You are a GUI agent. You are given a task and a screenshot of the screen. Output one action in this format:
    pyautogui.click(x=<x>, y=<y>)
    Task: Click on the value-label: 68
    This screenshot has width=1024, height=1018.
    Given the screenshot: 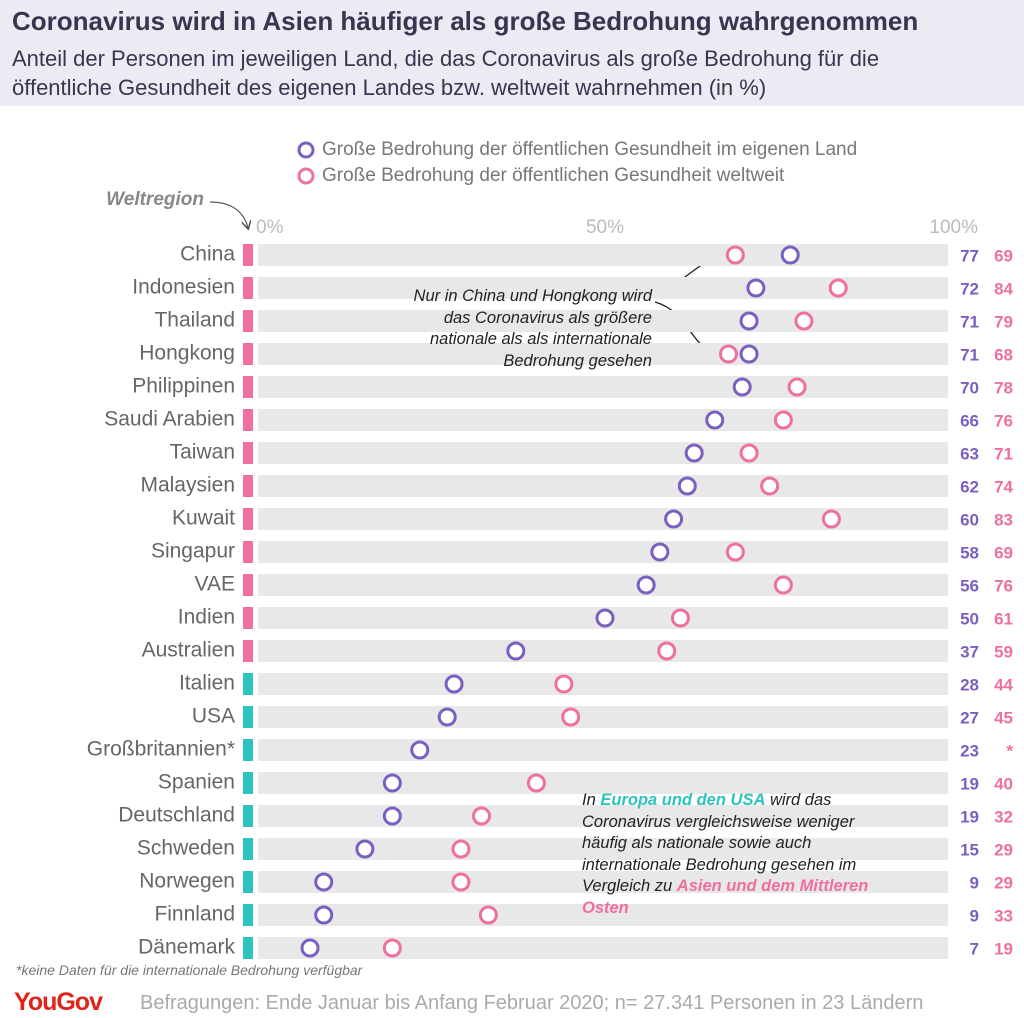 What is the action you would take?
    pyautogui.click(x=1003, y=354)
    